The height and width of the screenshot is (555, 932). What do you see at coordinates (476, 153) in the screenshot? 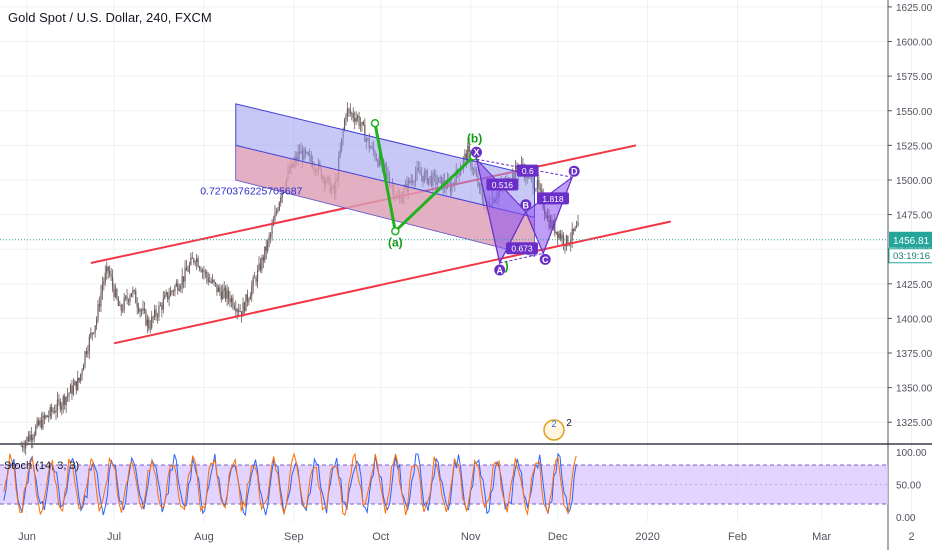
I see `pattern-label-x: X` at bounding box center [476, 153].